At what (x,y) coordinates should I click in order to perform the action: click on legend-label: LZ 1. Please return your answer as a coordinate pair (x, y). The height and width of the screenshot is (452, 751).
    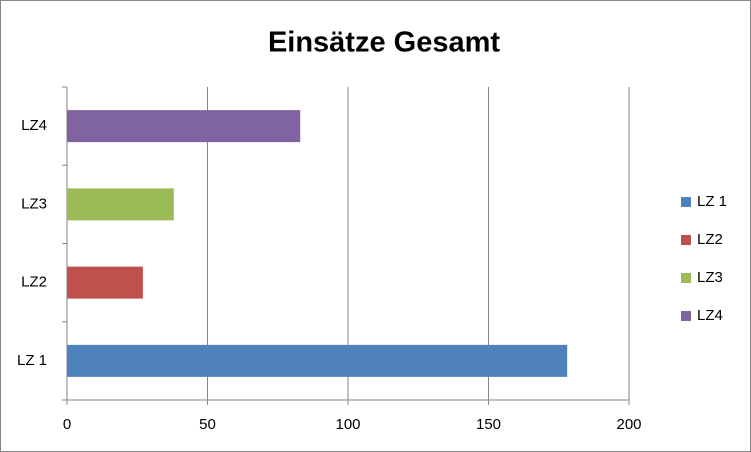
    Looking at the image, I should click on (712, 201).